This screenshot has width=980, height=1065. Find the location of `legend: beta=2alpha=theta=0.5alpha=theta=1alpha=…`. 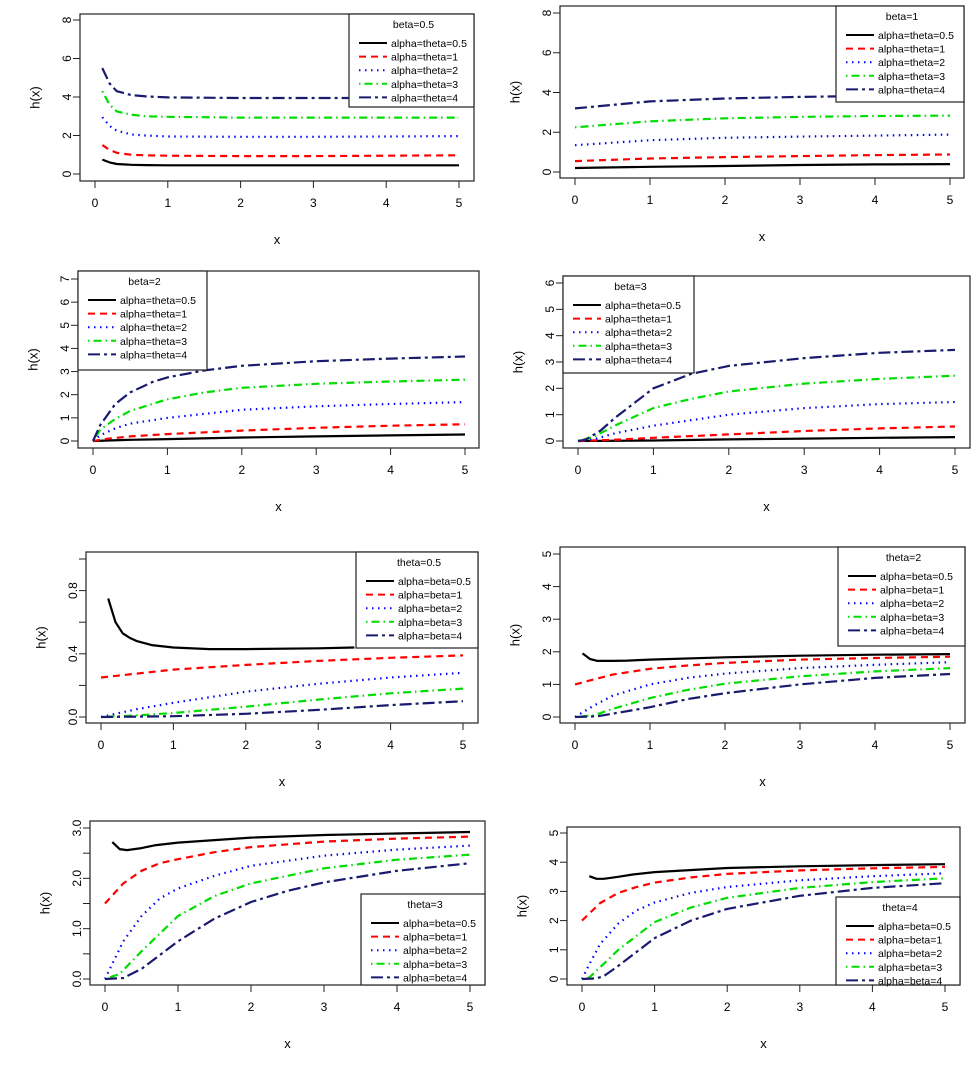

legend: beta=2alpha=theta=0.5alpha=theta=1alpha=… is located at coordinates (142, 320).